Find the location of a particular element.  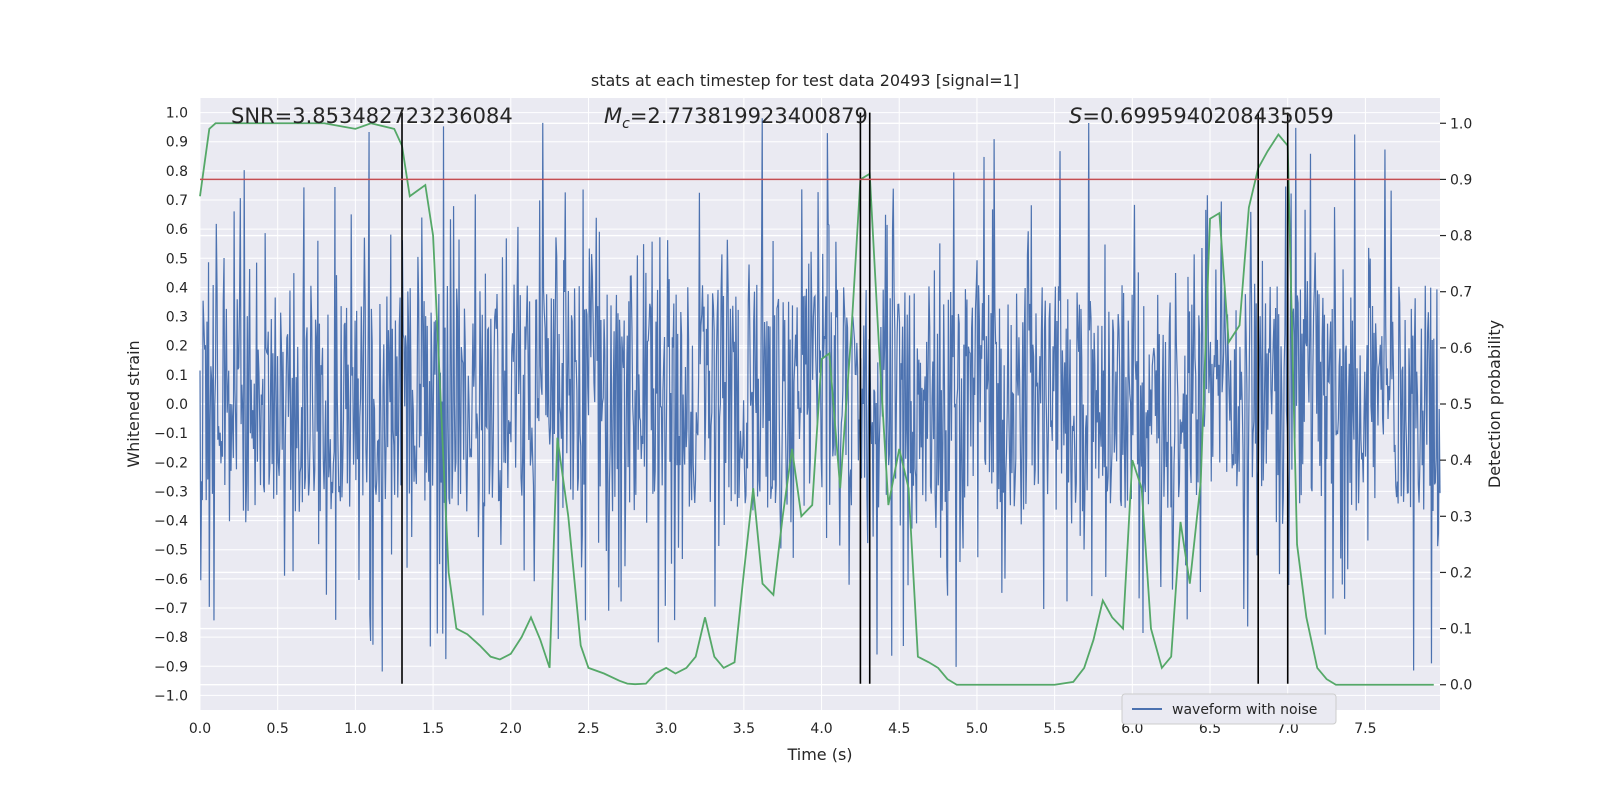

y-tick-label: −0.2 is located at coordinates (171, 463).